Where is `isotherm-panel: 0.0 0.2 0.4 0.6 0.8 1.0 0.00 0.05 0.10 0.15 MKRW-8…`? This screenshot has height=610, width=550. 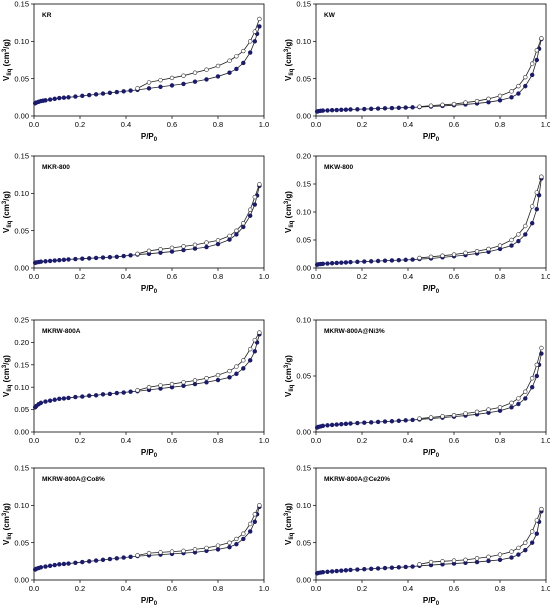 isotherm-panel: 0.0 0.2 0.4 0.6 0.8 1.0 0.00 0.05 0.10 0.15 MKRW-8… is located at coordinates (134, 537).